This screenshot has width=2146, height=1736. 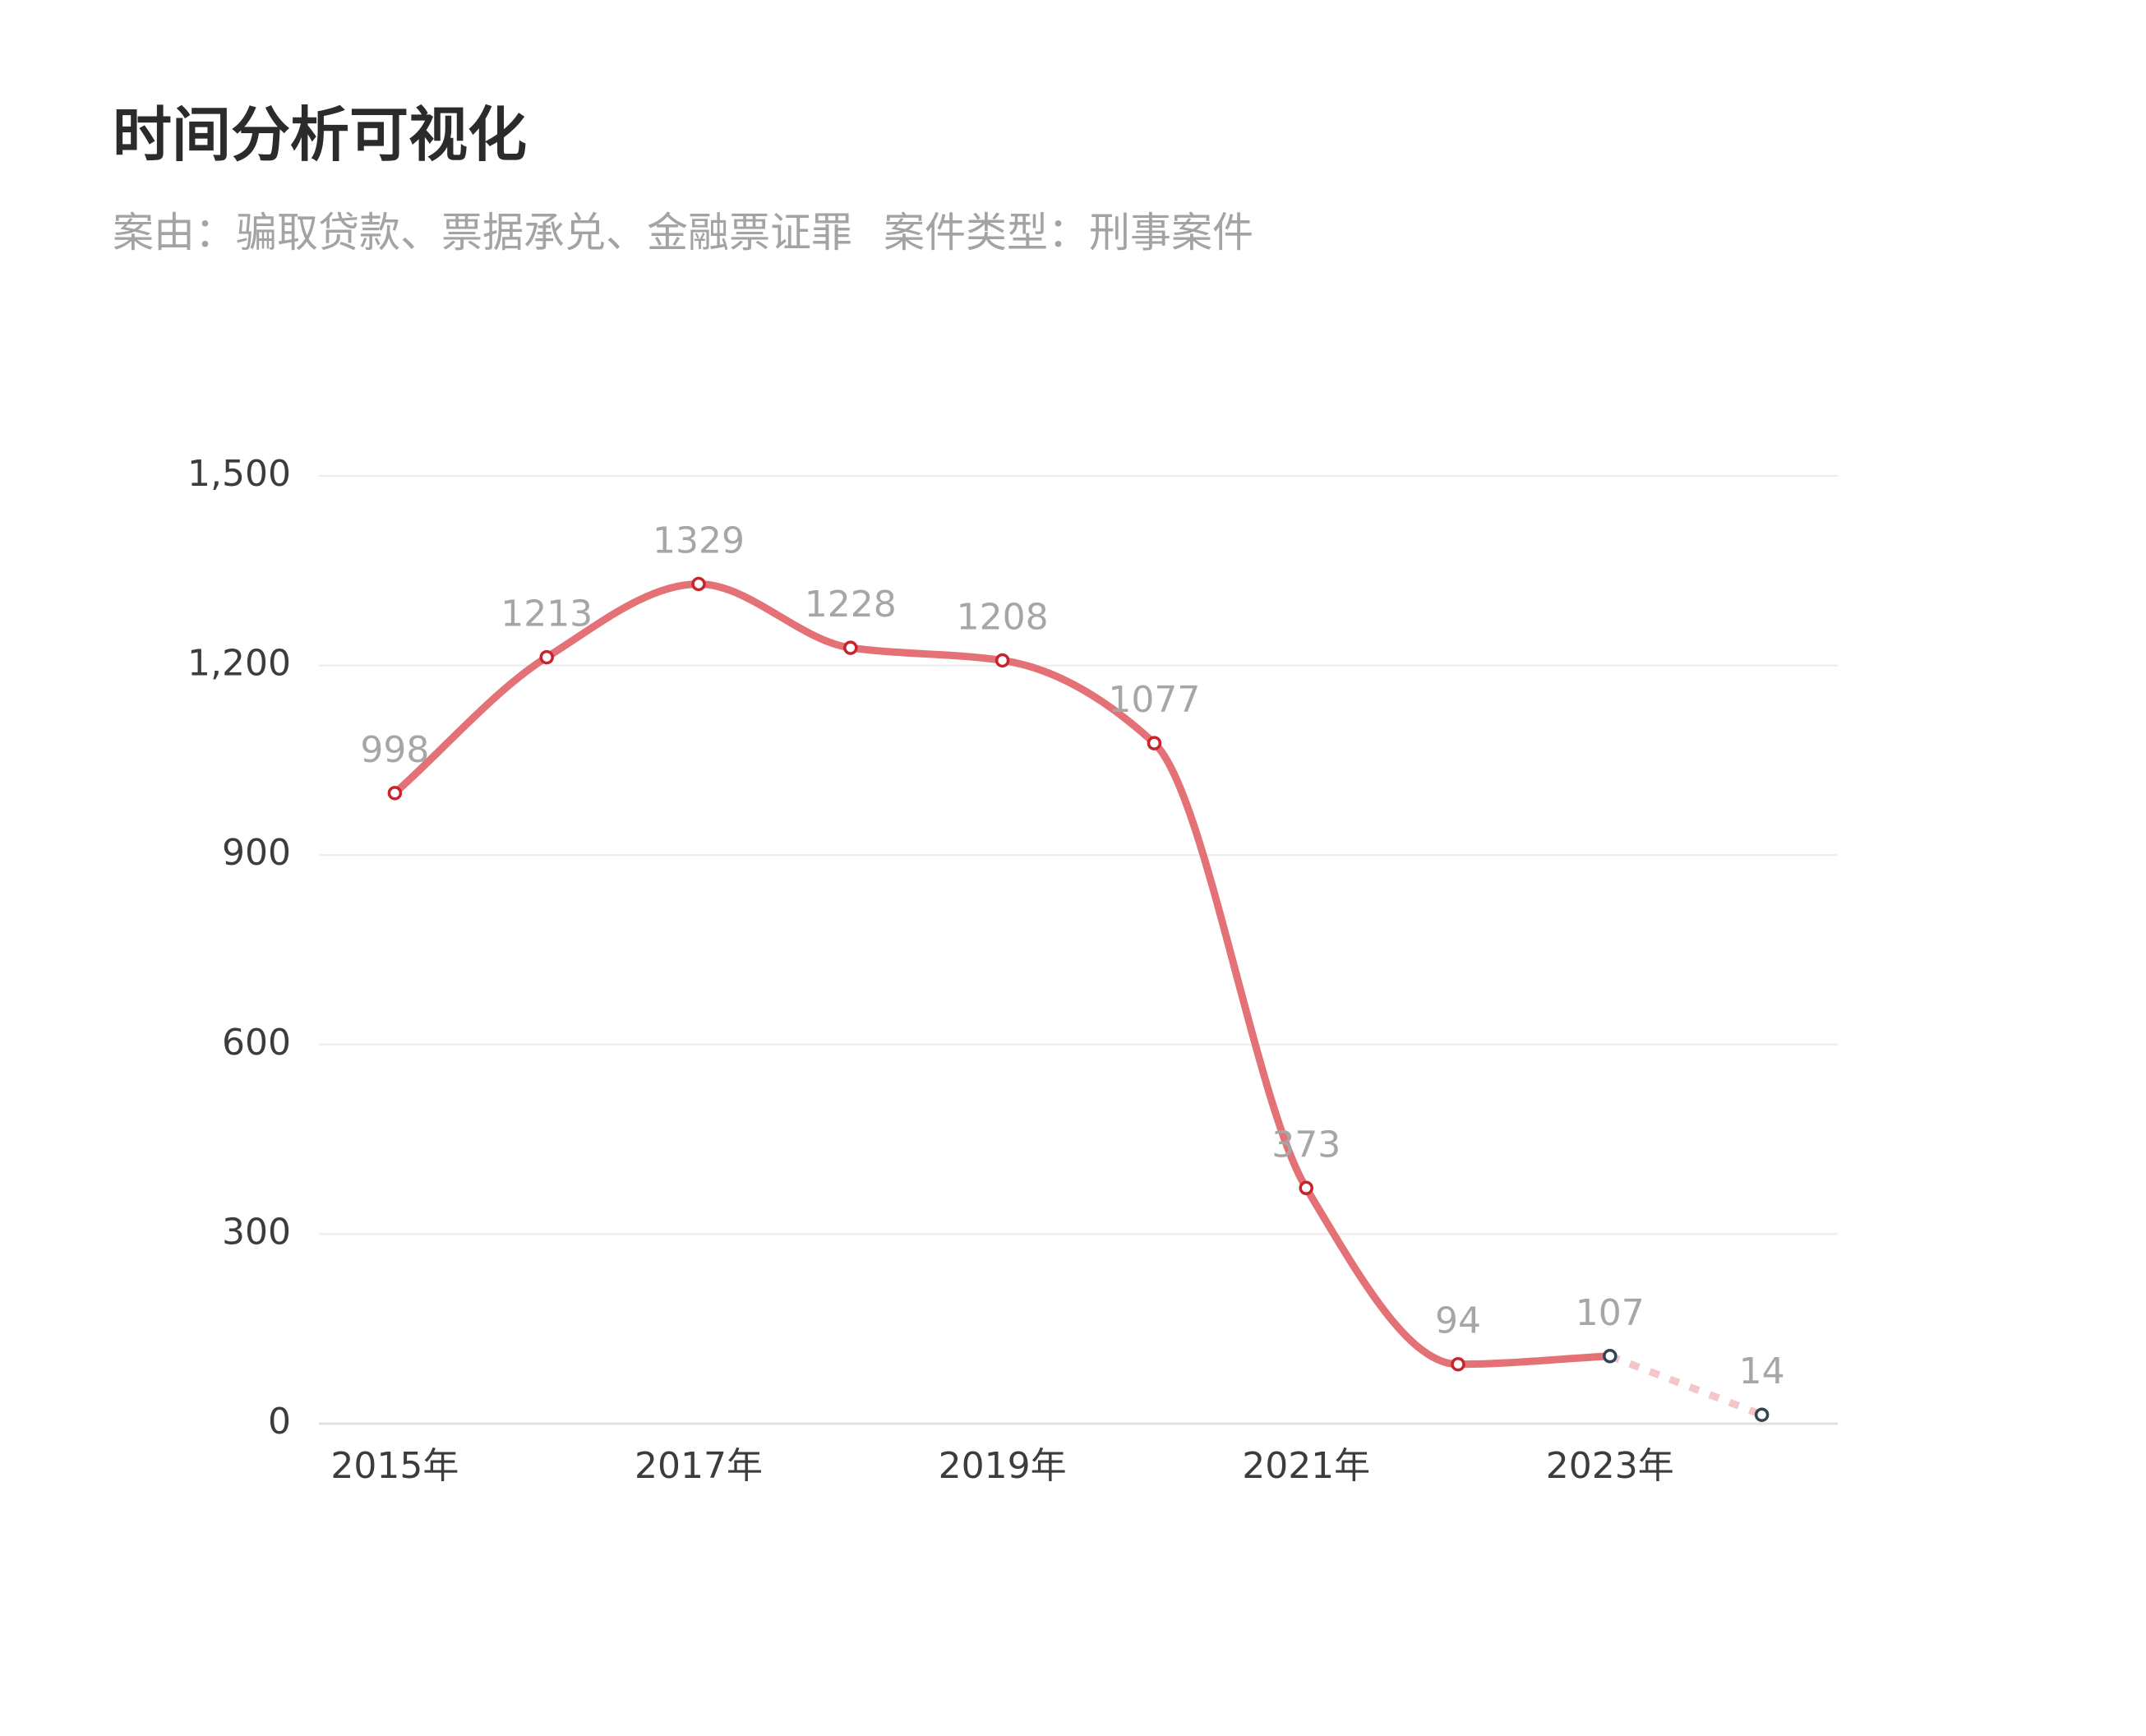 What do you see at coordinates (1610, 1466) in the screenshot?
I see `x-tick-label: 2023年` at bounding box center [1610, 1466].